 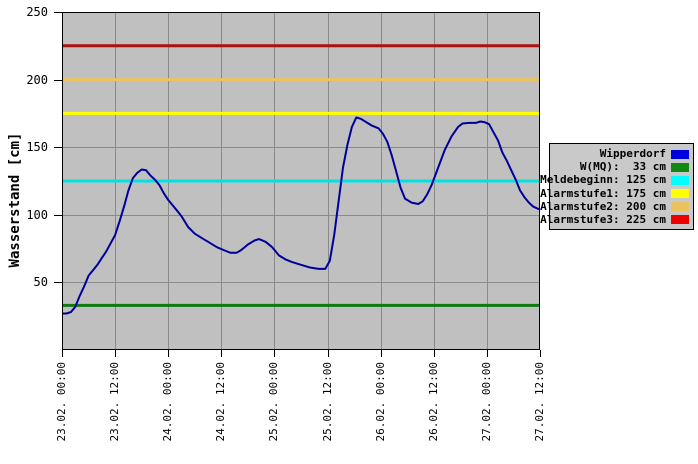 What do you see at coordinates (433, 402) in the screenshot?
I see `x-tick-label: 26.02. 12:00` at bounding box center [433, 402].